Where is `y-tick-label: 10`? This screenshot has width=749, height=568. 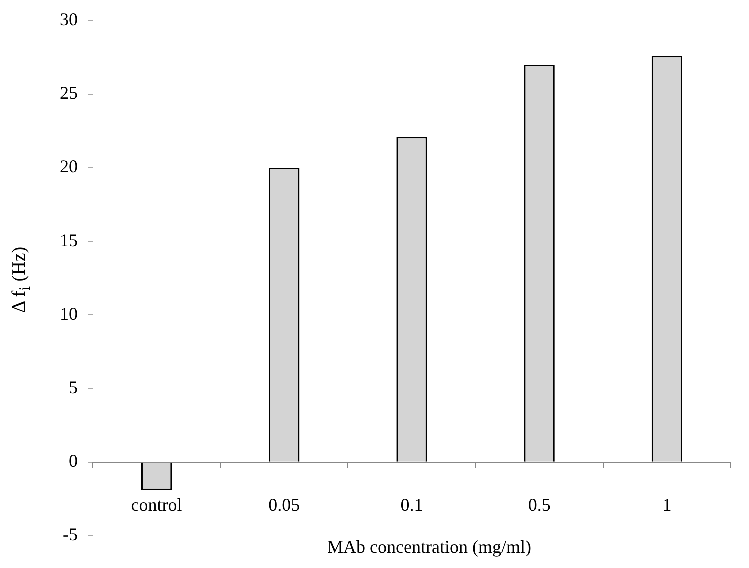 y-tick-label: 10 is located at coordinates (69, 314).